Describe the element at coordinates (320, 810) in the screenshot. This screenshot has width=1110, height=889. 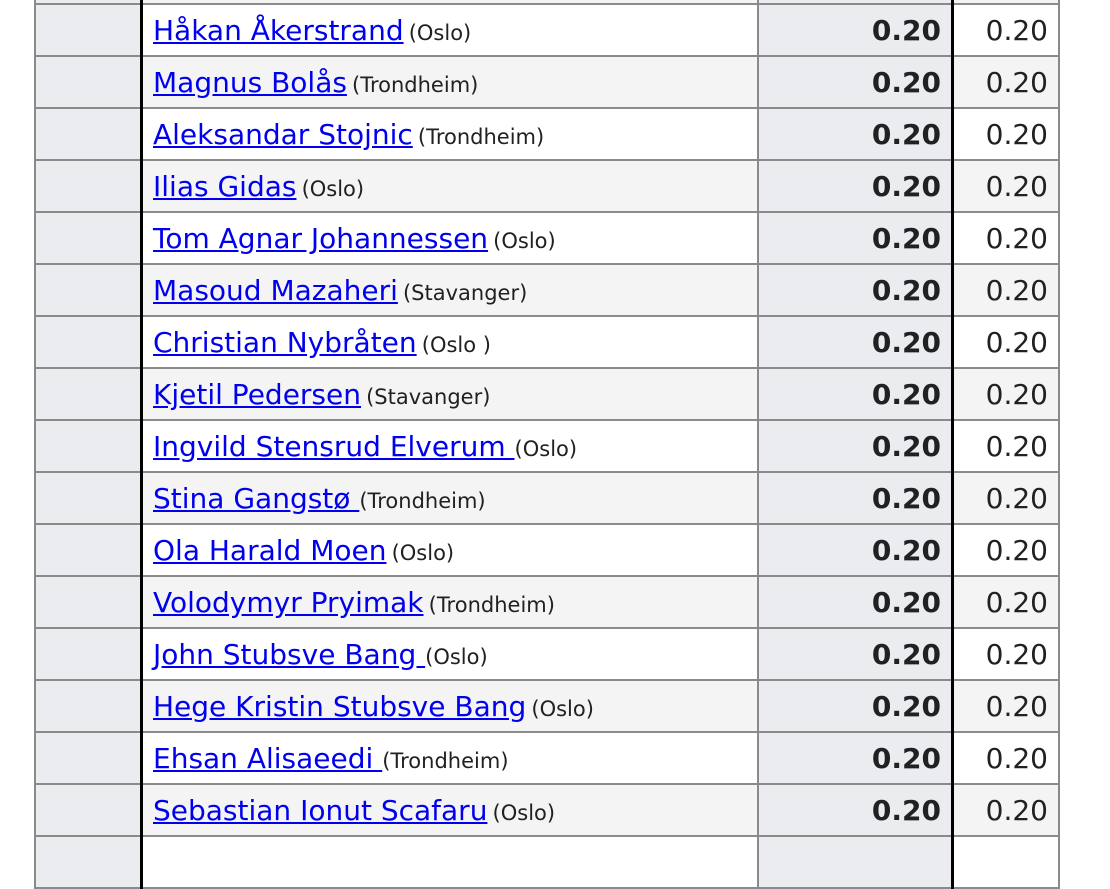
I see `person-link: Sebastian Ionut Scafaru` at that location.